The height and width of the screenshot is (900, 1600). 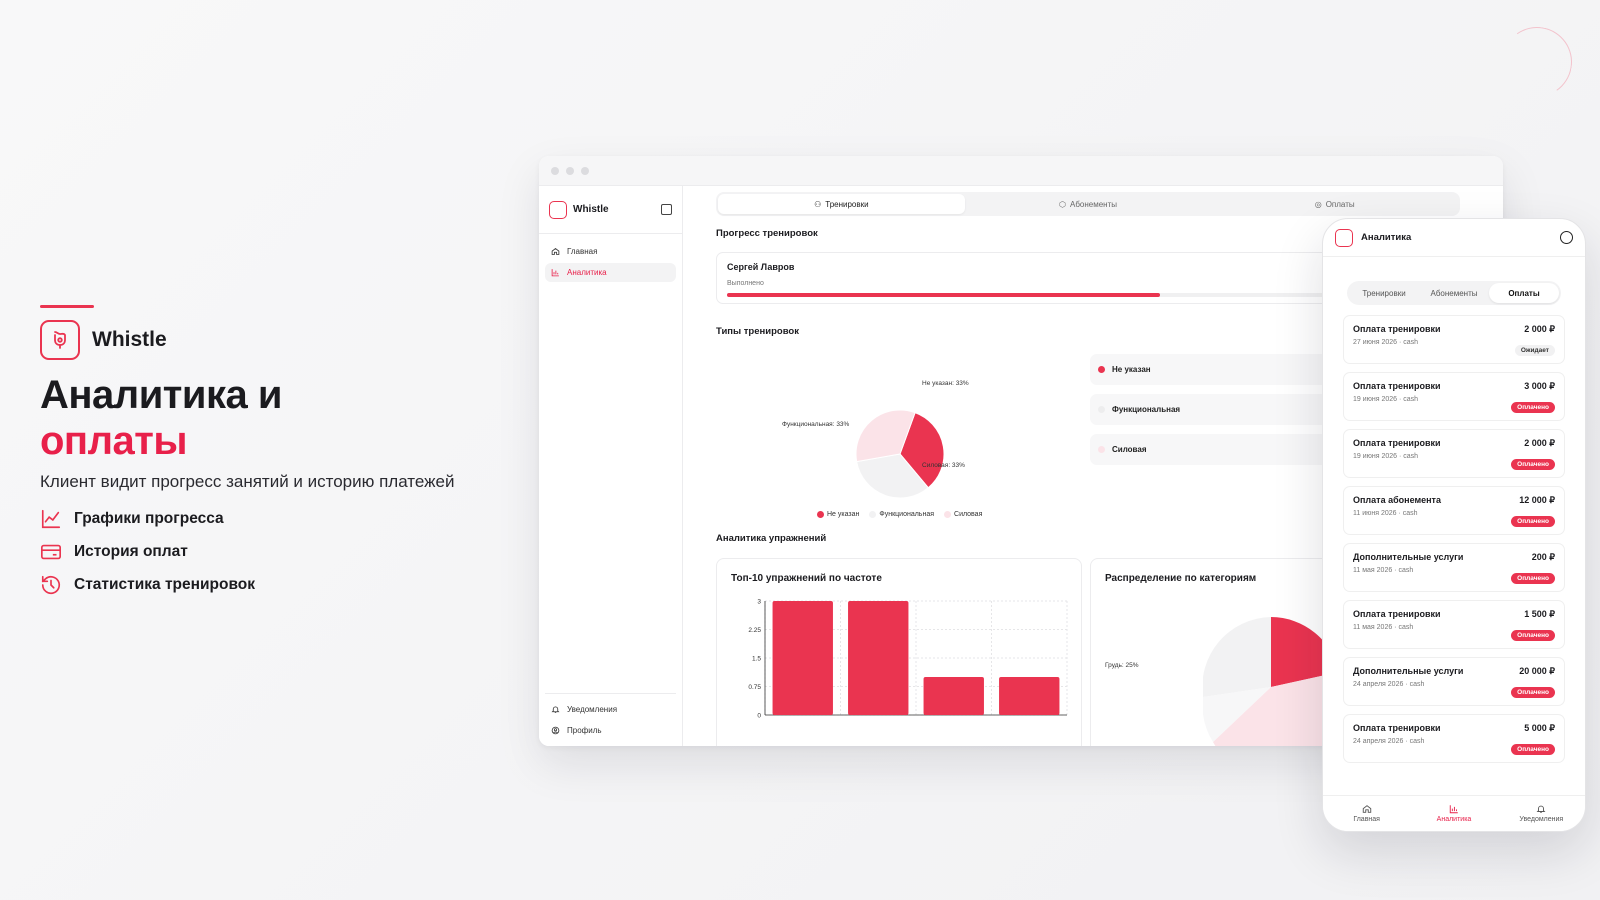 I want to click on sidebar-toggle-icon, so click(x=666, y=209).